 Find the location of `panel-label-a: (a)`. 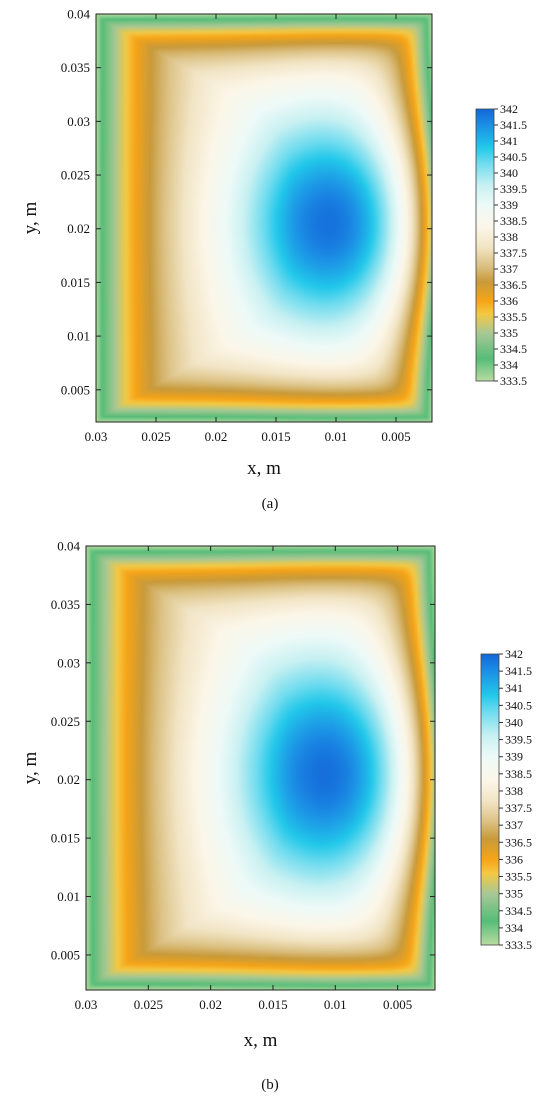

panel-label-a: (a) is located at coordinates (270, 504).